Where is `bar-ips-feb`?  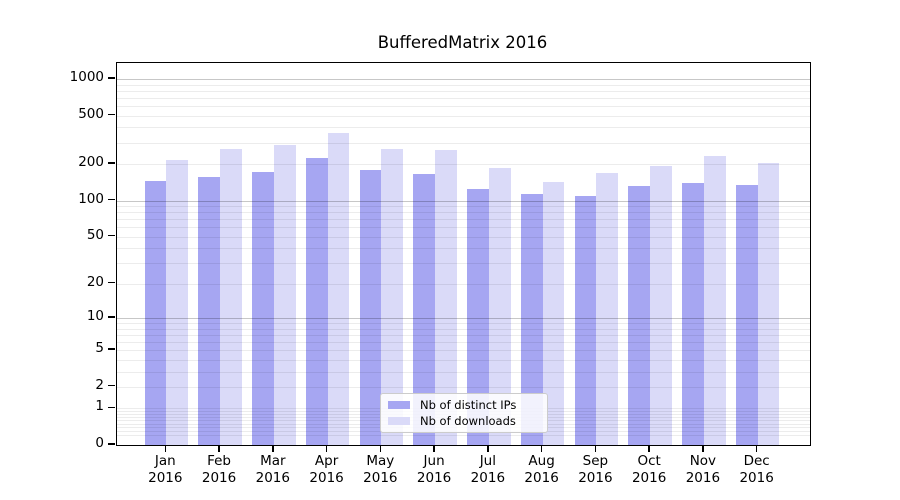 bar-ips-feb is located at coordinates (209, 311).